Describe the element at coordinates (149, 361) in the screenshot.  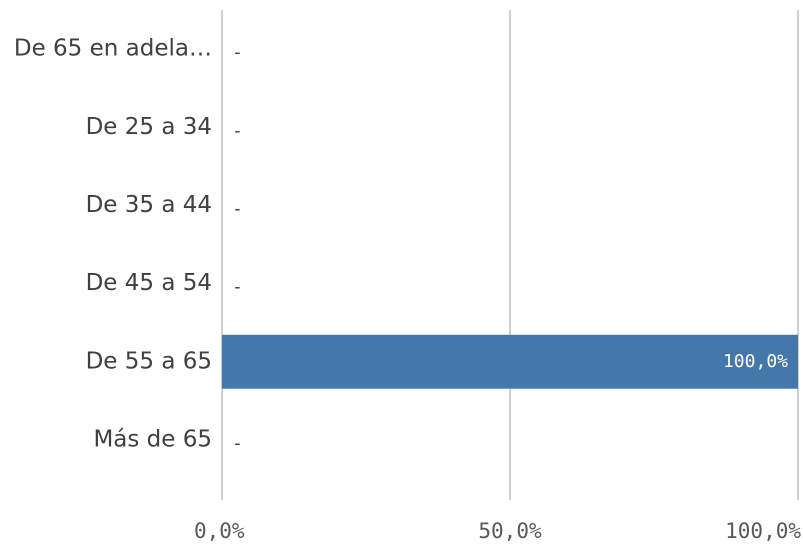
I see `y-tick-label: De 55 a 65` at that location.